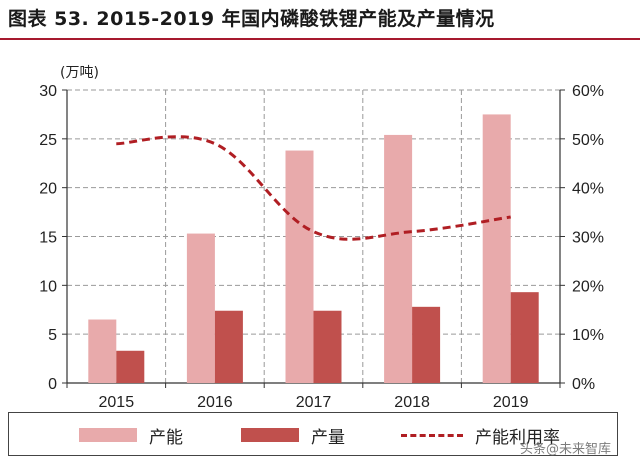 The width and height of the screenshot is (640, 472). What do you see at coordinates (588, 335) in the screenshot?
I see `y-right-tick-label: 10%` at bounding box center [588, 335].